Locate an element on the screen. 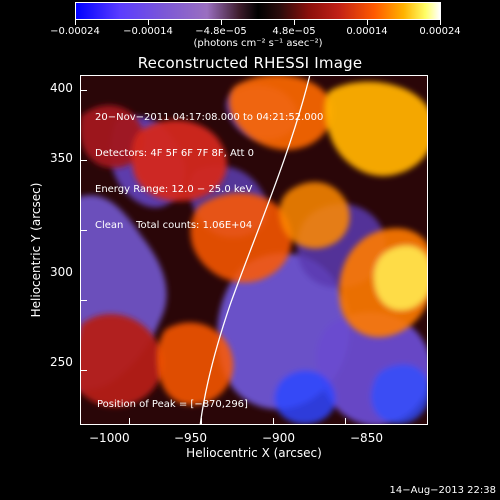 This screenshot has width=500, height=500. colorbar-gradient is located at coordinates (258, 11).